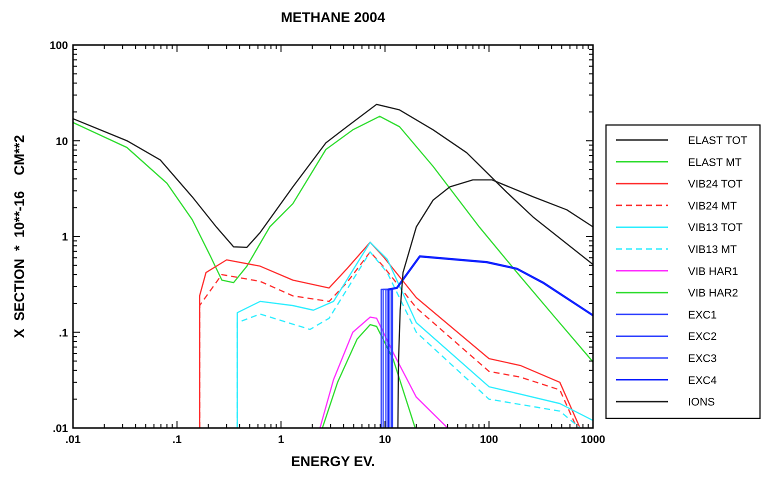  What do you see at coordinates (385, 440) in the screenshot?
I see `x-tick-label: 10` at bounding box center [385, 440].